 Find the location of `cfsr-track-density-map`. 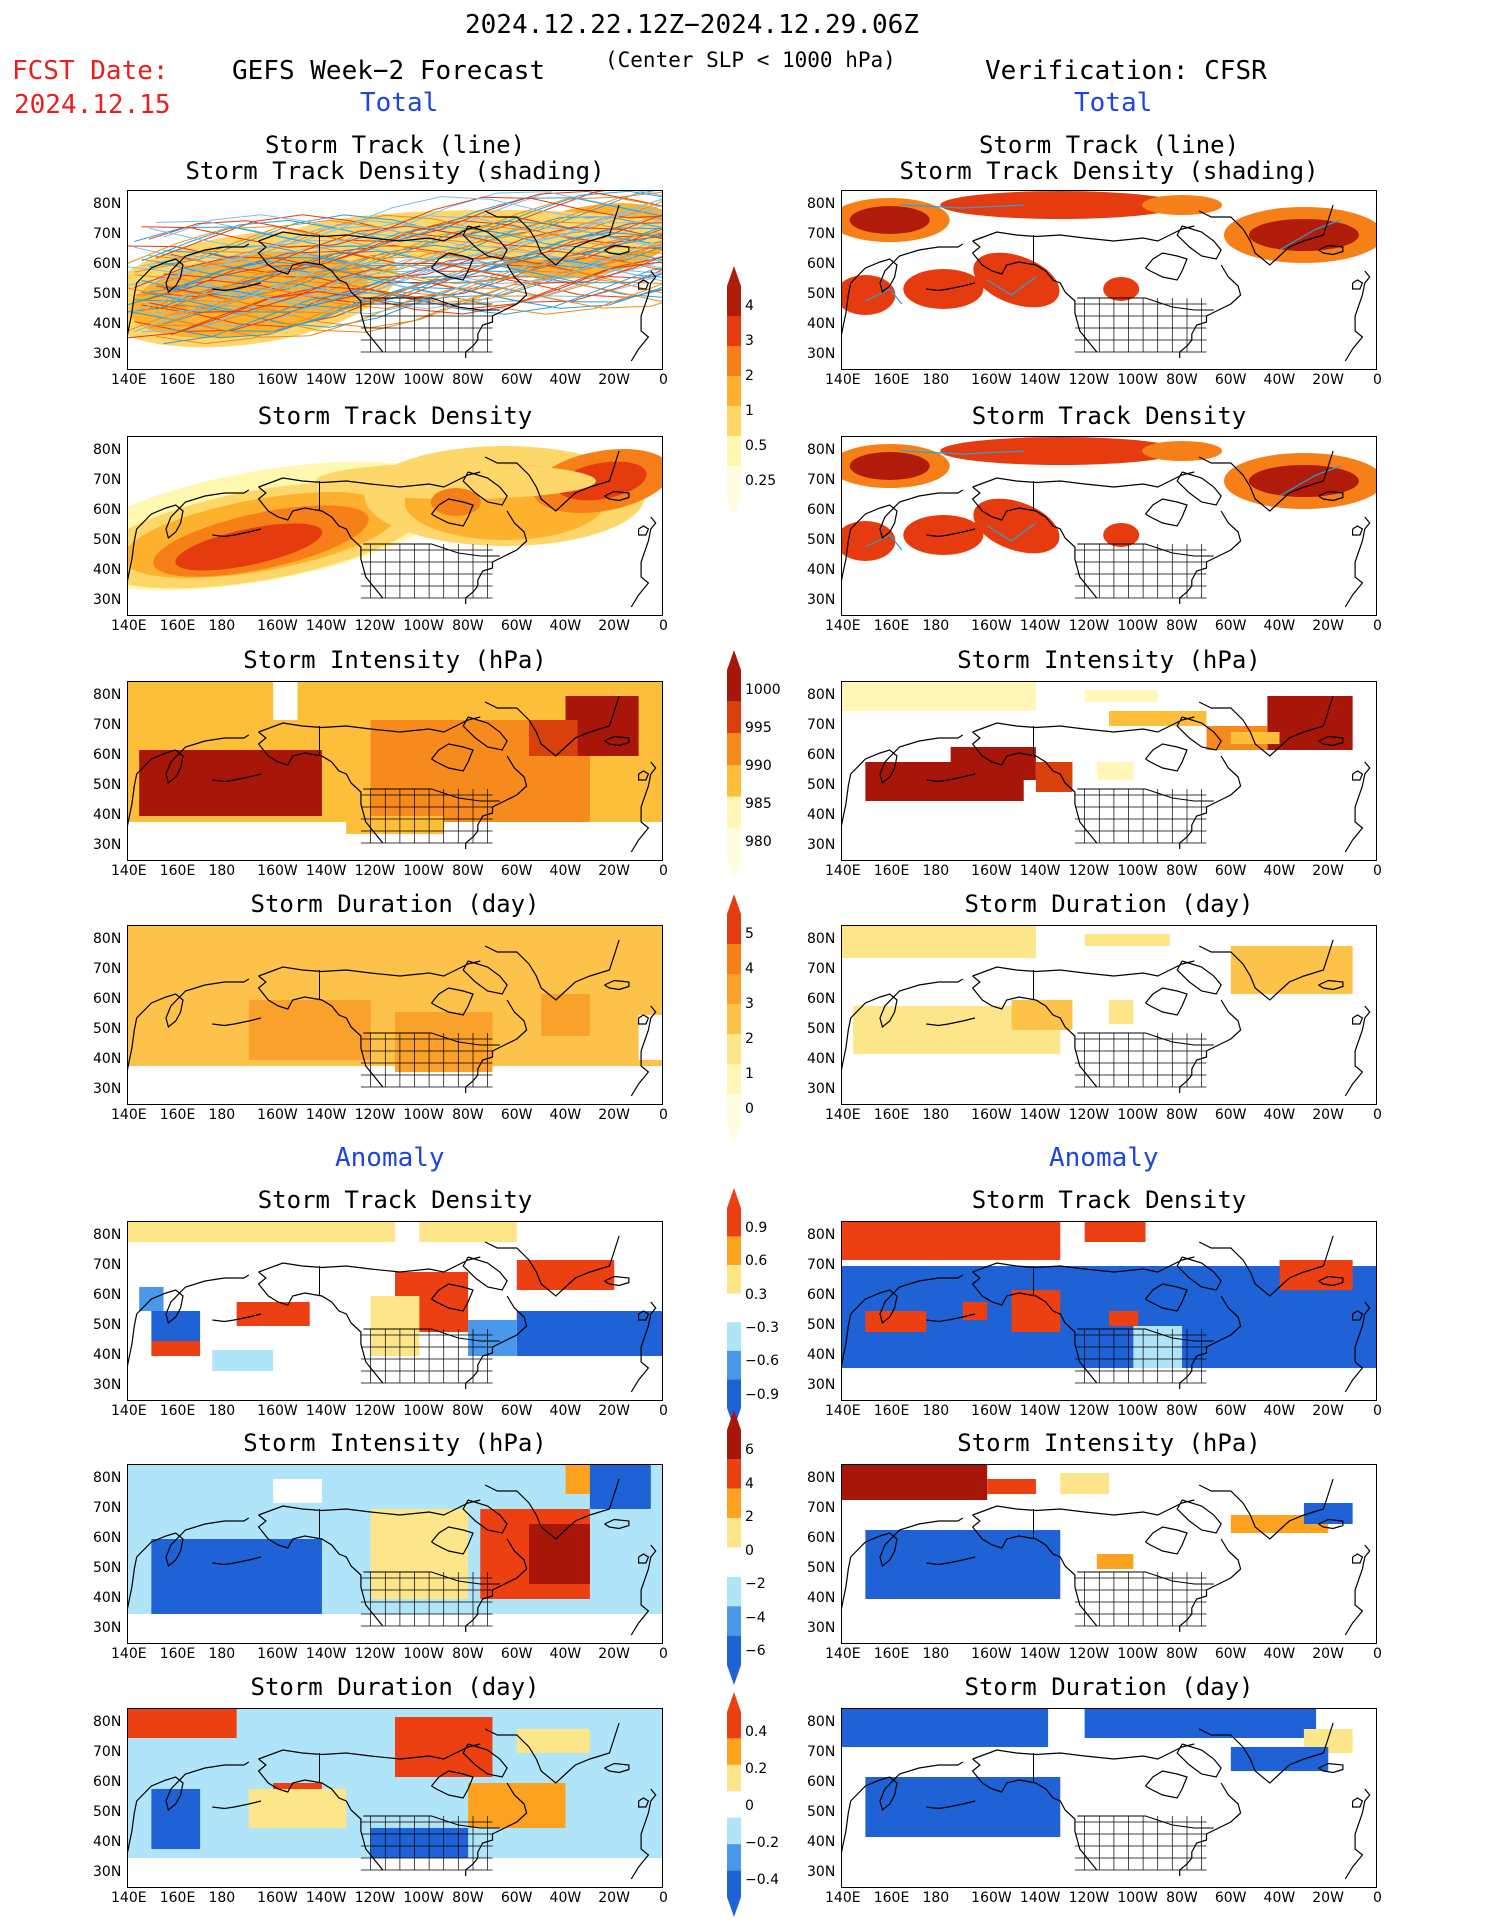

cfsr-track-density-map is located at coordinates (1109, 526).